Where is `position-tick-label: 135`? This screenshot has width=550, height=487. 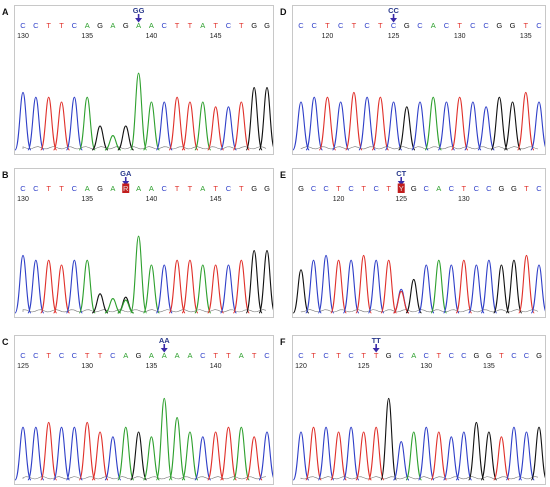
position-tick-label: 135 is located at coordinates (152, 366).